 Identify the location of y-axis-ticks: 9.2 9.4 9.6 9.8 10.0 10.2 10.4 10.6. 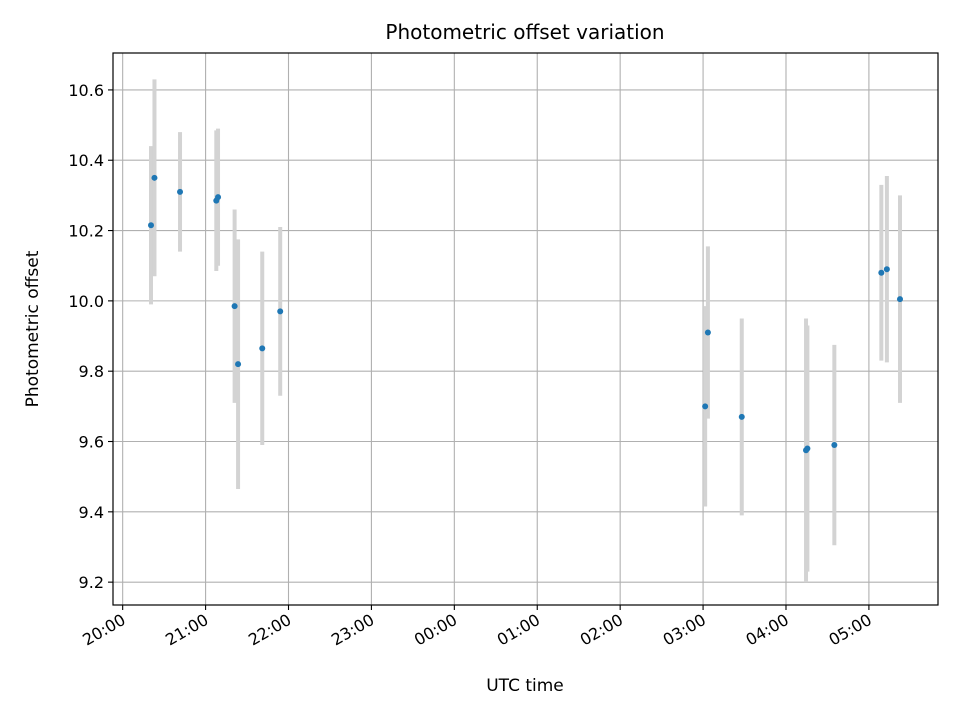
(90, 336).